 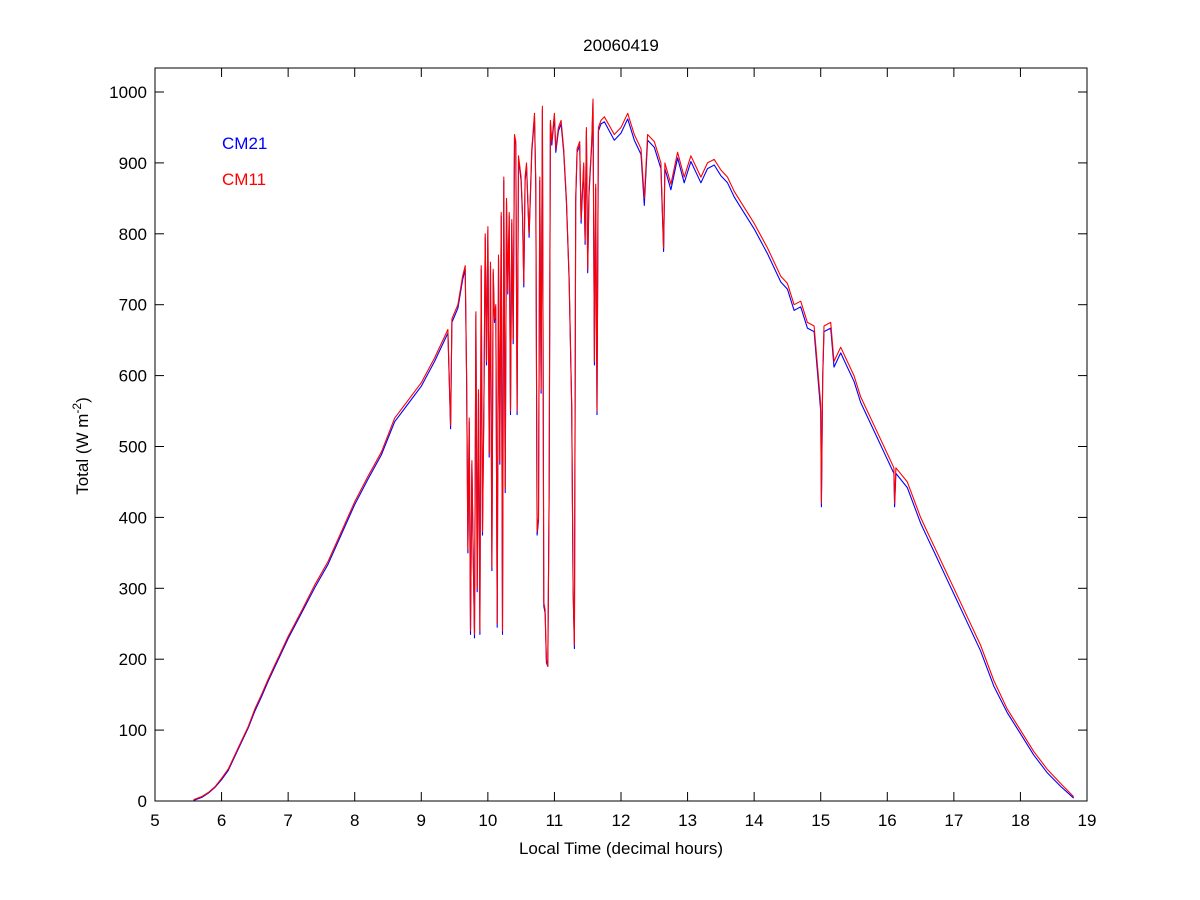 What do you see at coordinates (133, 588) in the screenshot?
I see `y-tick-label: 300` at bounding box center [133, 588].